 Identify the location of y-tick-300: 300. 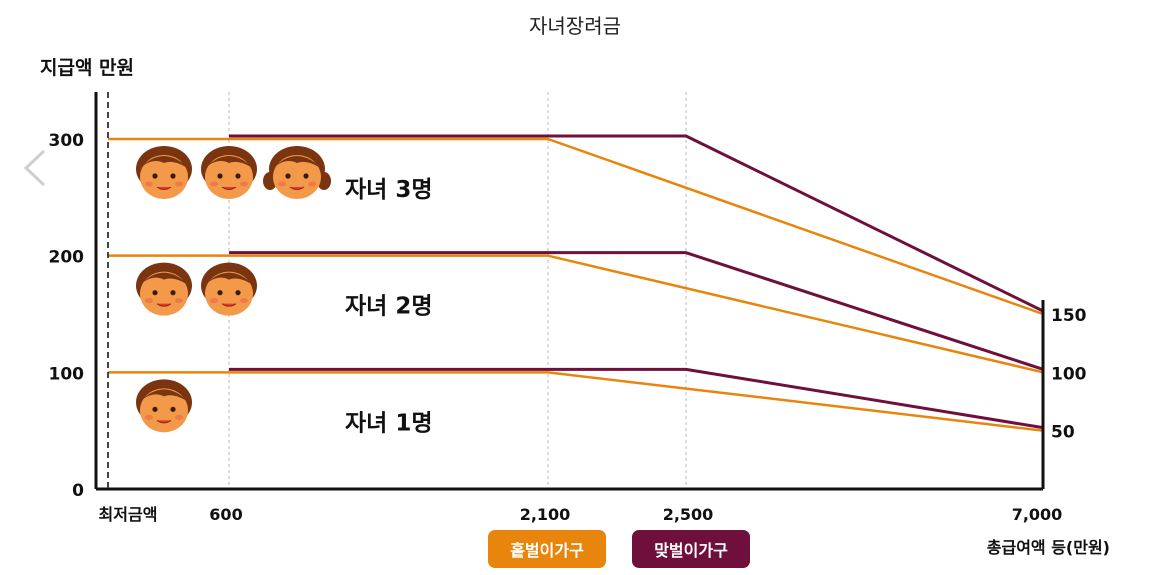
(67, 141).